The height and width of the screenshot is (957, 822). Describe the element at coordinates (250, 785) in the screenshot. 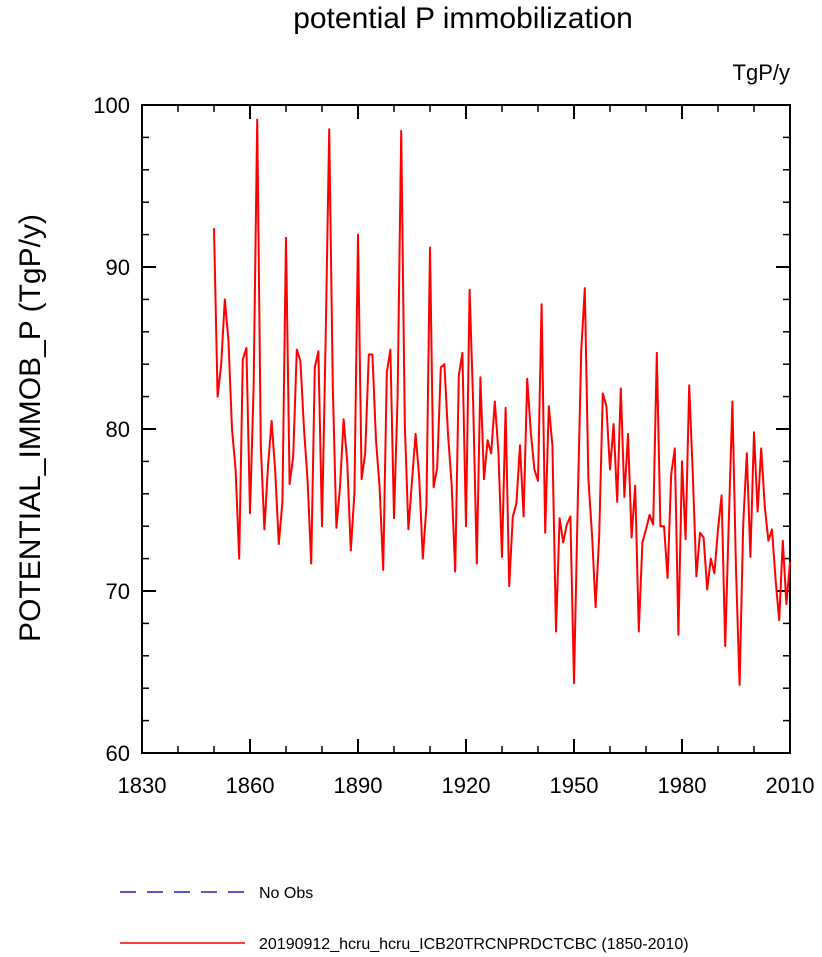

I see `x-tick-label: 1860` at that location.